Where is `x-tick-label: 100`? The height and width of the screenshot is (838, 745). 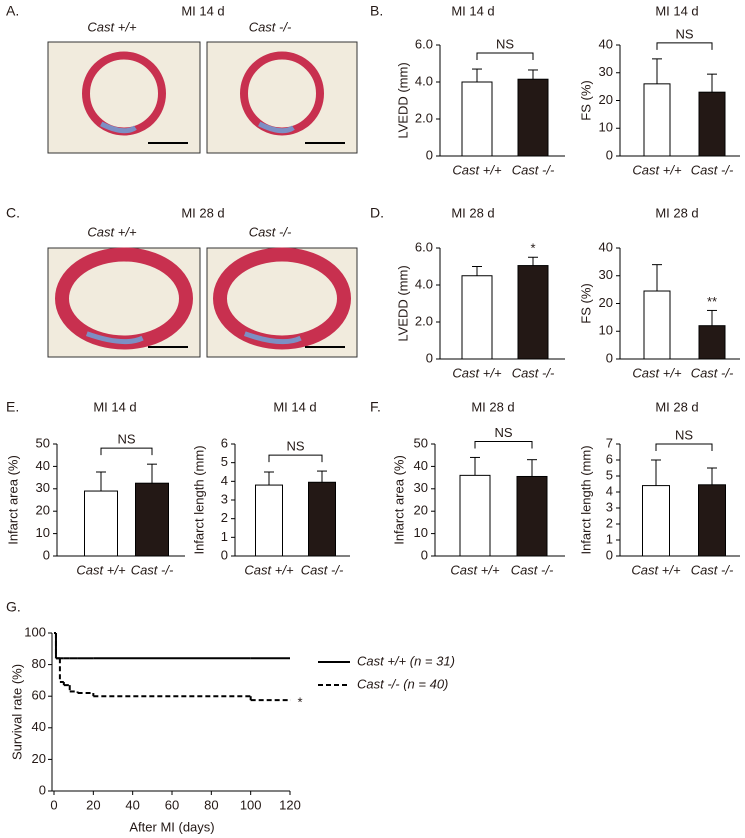 x-tick-label: 100 is located at coordinates (251, 804).